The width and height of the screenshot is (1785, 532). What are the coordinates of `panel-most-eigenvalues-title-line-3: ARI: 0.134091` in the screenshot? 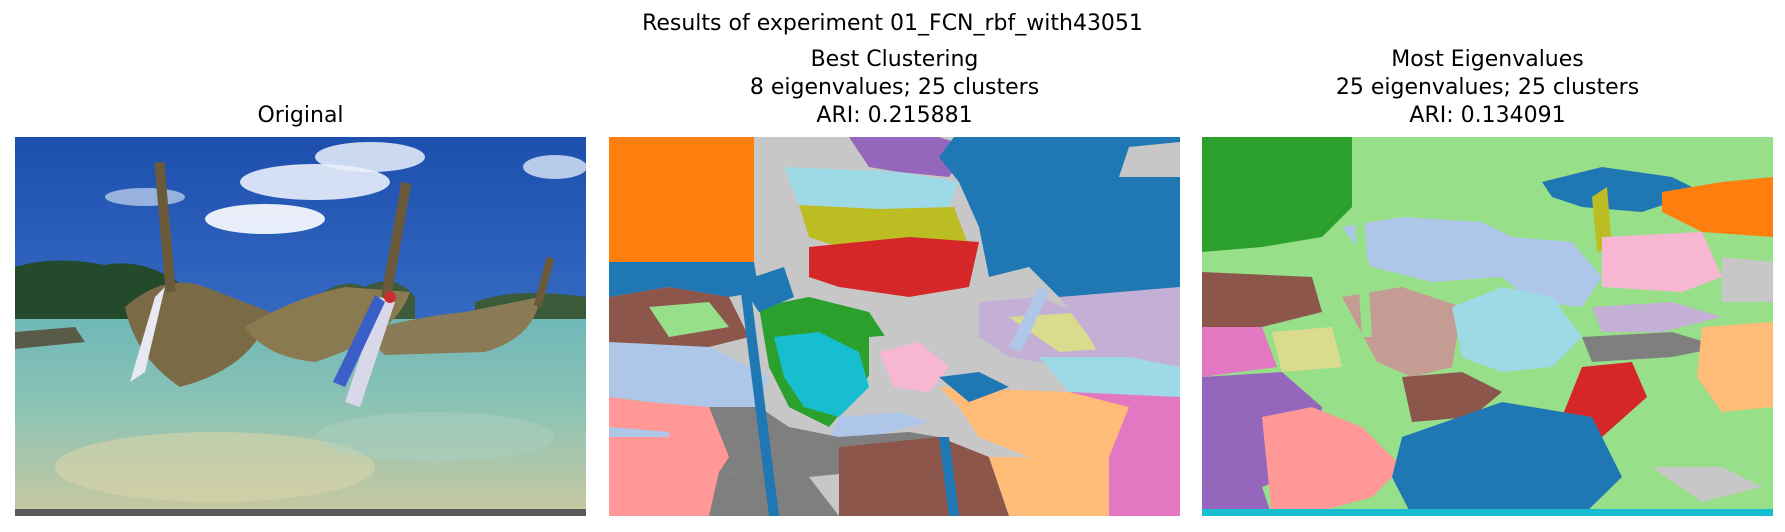 It's located at (1487, 115).